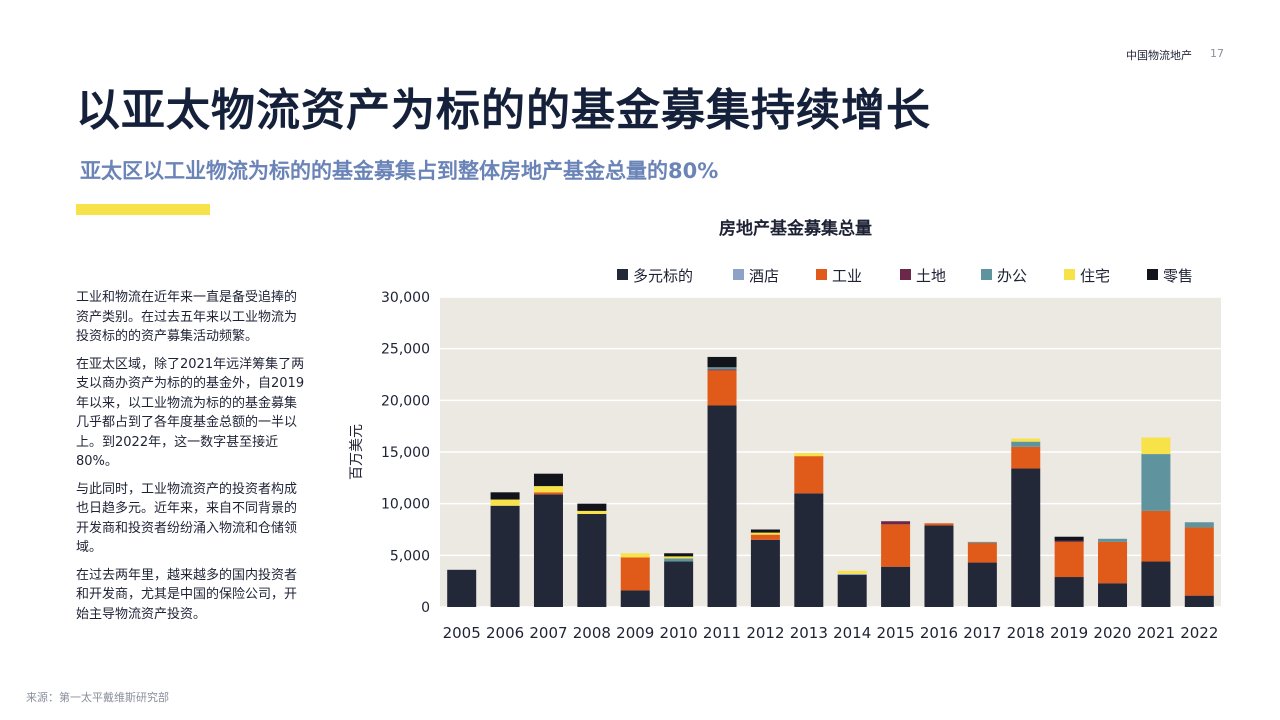 This screenshot has height=720, width=1280. I want to click on legend-label: 土地, so click(931, 276).